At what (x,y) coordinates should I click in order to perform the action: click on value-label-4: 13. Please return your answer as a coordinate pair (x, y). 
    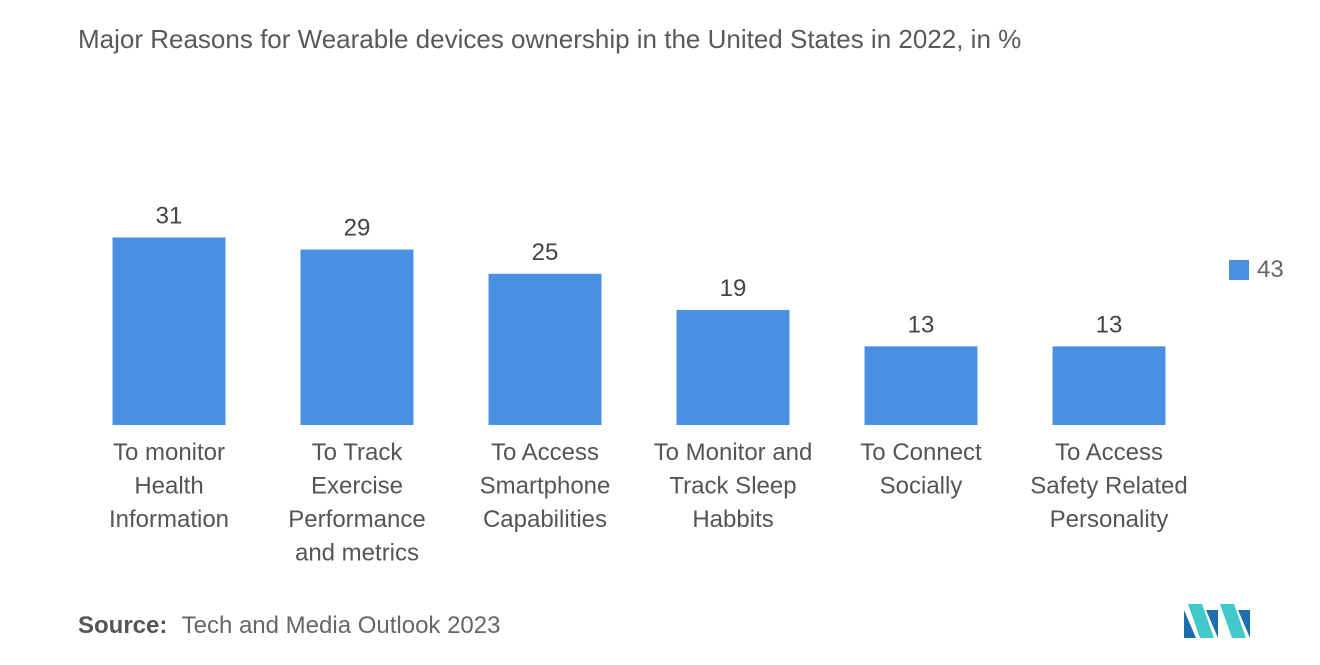
    Looking at the image, I should click on (921, 324).